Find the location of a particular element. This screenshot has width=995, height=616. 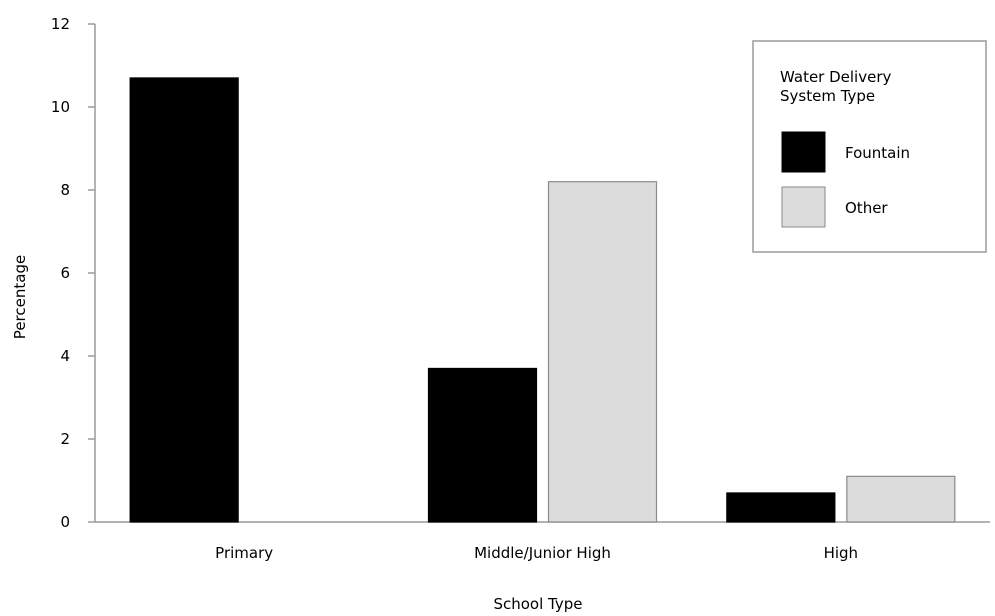

y-tick-label: 2 is located at coordinates (65, 439).